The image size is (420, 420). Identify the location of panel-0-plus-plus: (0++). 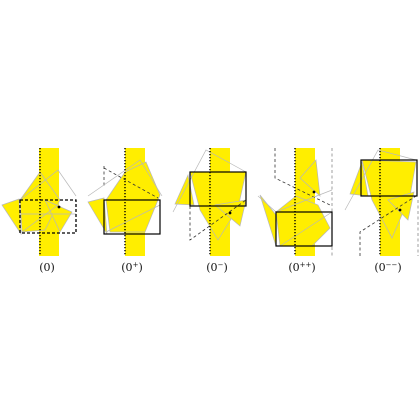
(295, 211).